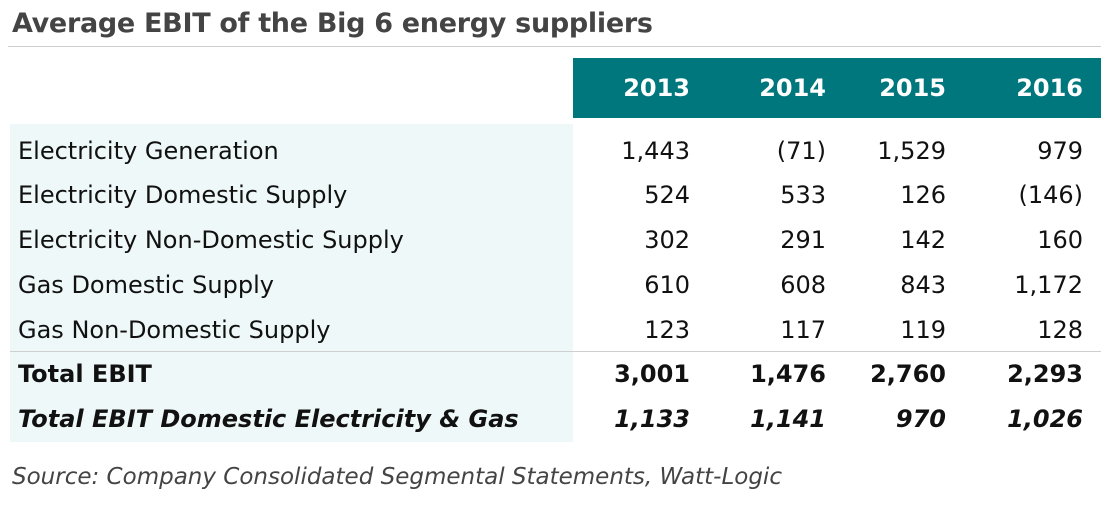 Image resolution: width=1101 pixels, height=505 pixels. I want to click on value-cell-2015: 2,760, so click(908, 374).